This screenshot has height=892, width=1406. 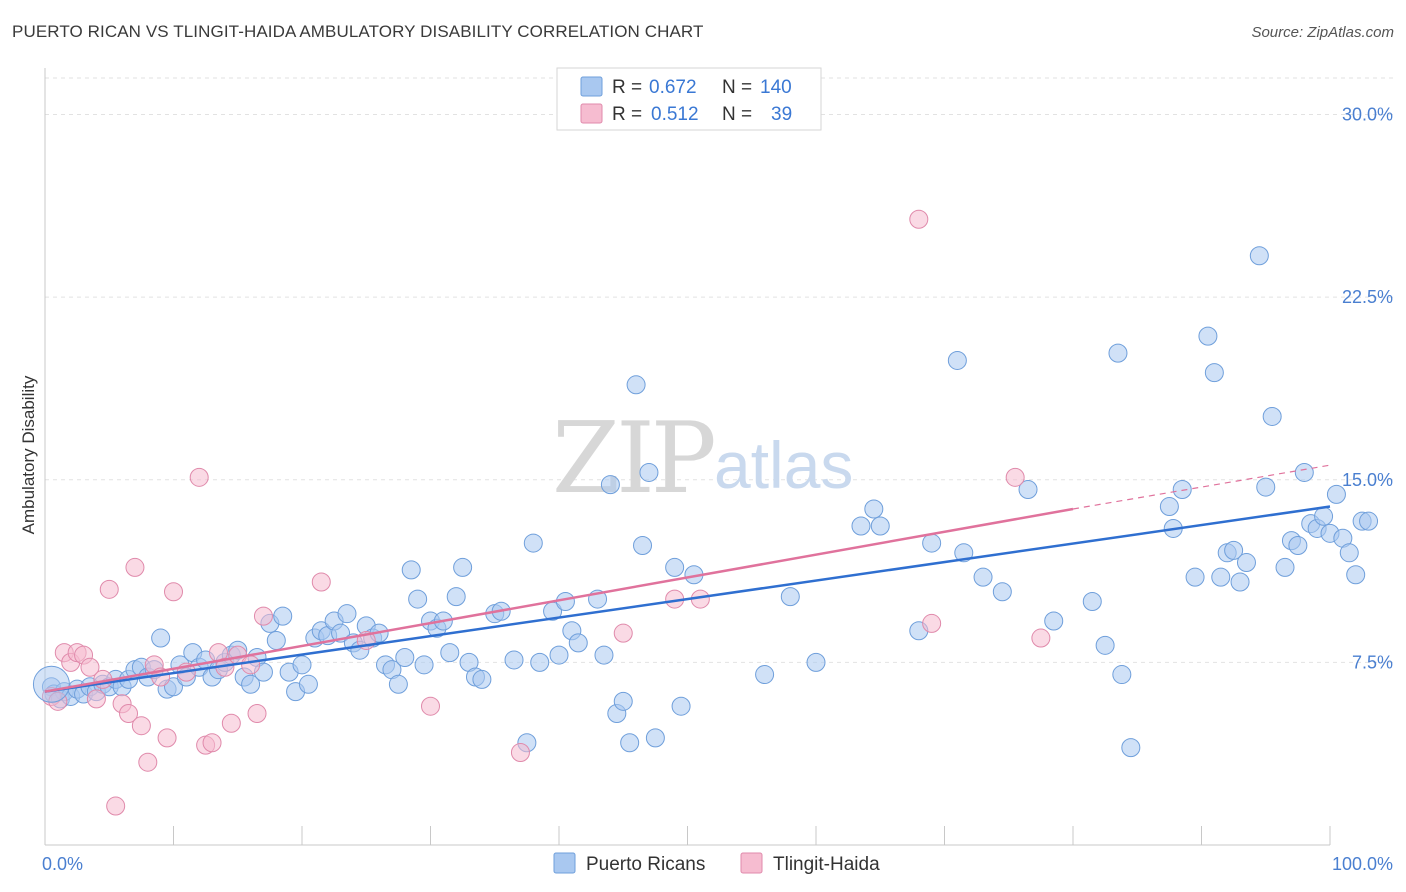 I want to click on x-tick-label: 100.0%, so click(x=1362, y=864).